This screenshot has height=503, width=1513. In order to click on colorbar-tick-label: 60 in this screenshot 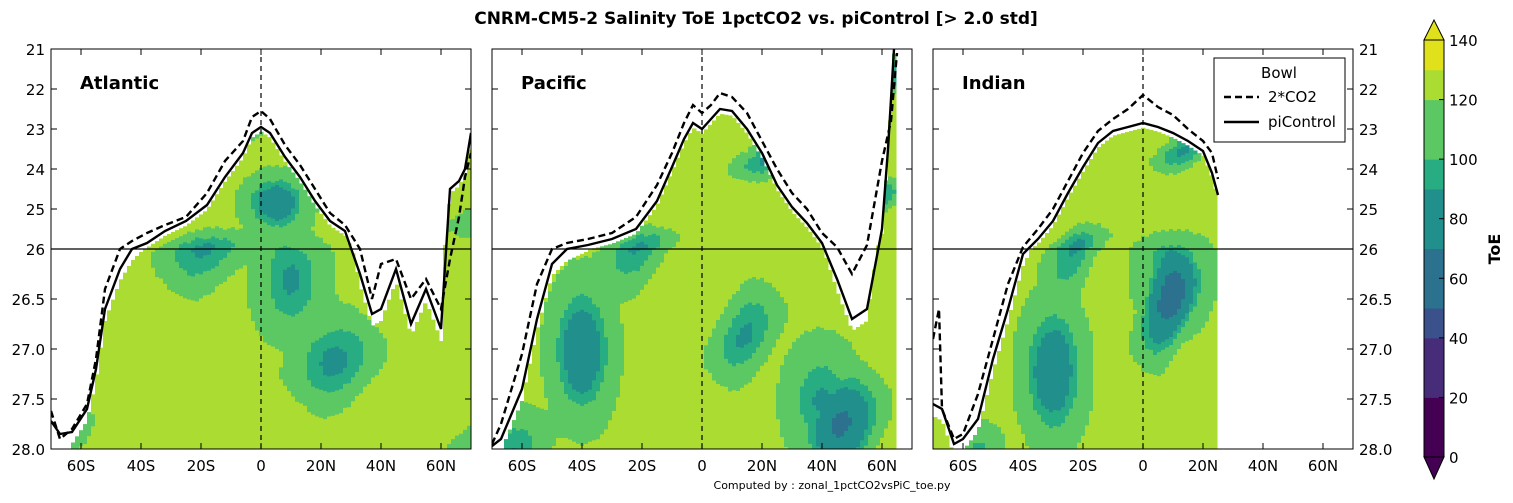, I will do `click(1458, 279)`.